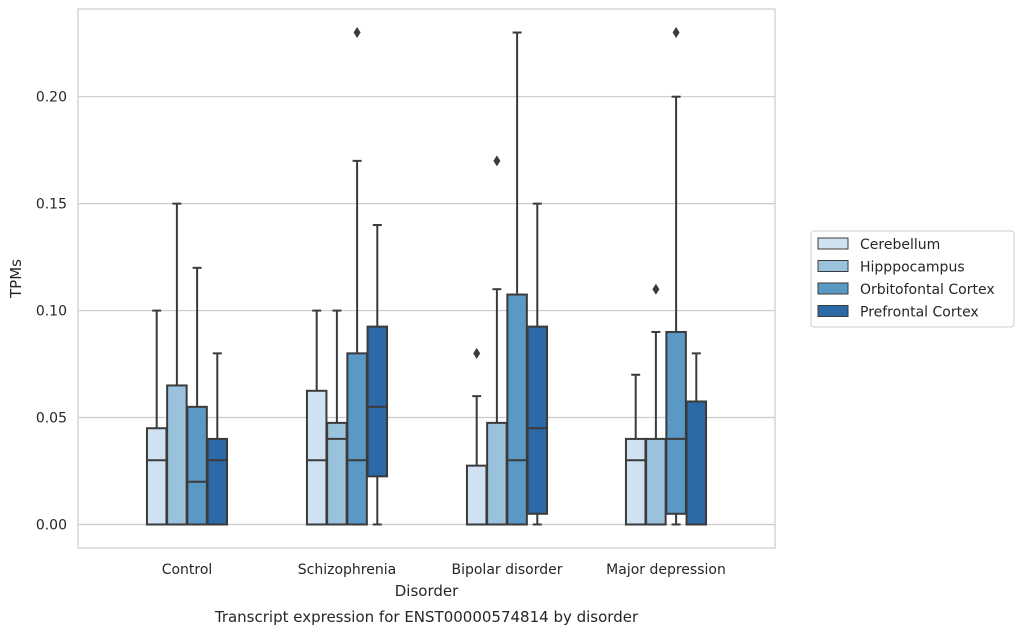 This screenshot has width=1023, height=634. What do you see at coordinates (912, 268) in the screenshot?
I see `legend-label: Hipppocampus` at bounding box center [912, 268].